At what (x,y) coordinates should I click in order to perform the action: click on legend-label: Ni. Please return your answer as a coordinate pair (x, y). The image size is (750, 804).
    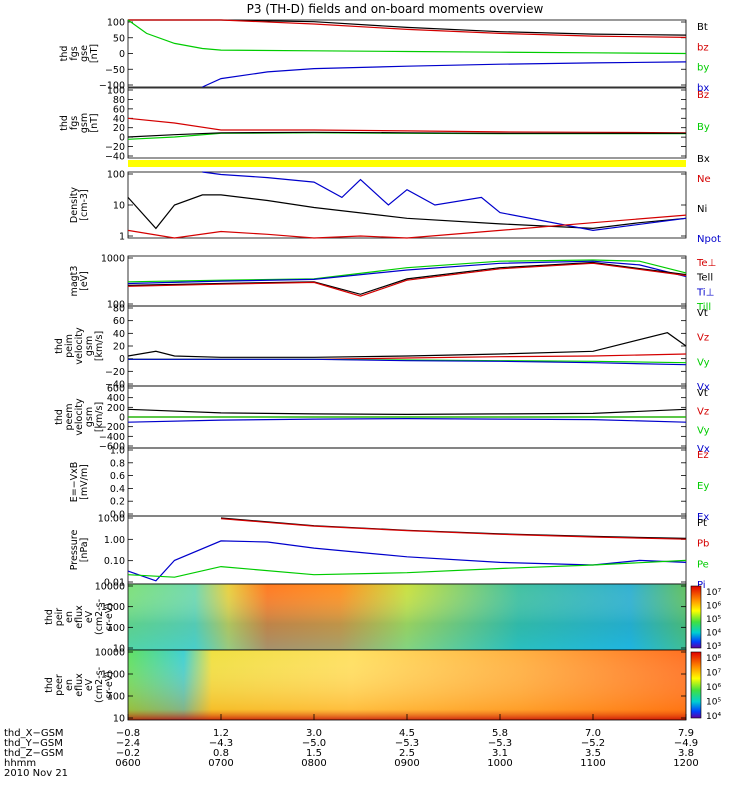
    Looking at the image, I should click on (702, 209).